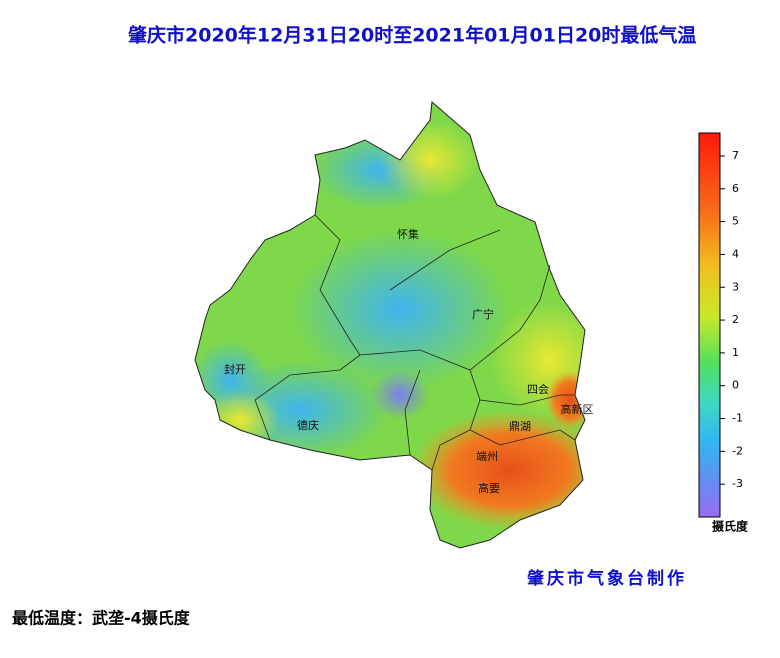 This screenshot has height=658, width=780. Describe the element at coordinates (607, 578) in the screenshot. I see `credit: 肇庆市气象台制作` at that location.